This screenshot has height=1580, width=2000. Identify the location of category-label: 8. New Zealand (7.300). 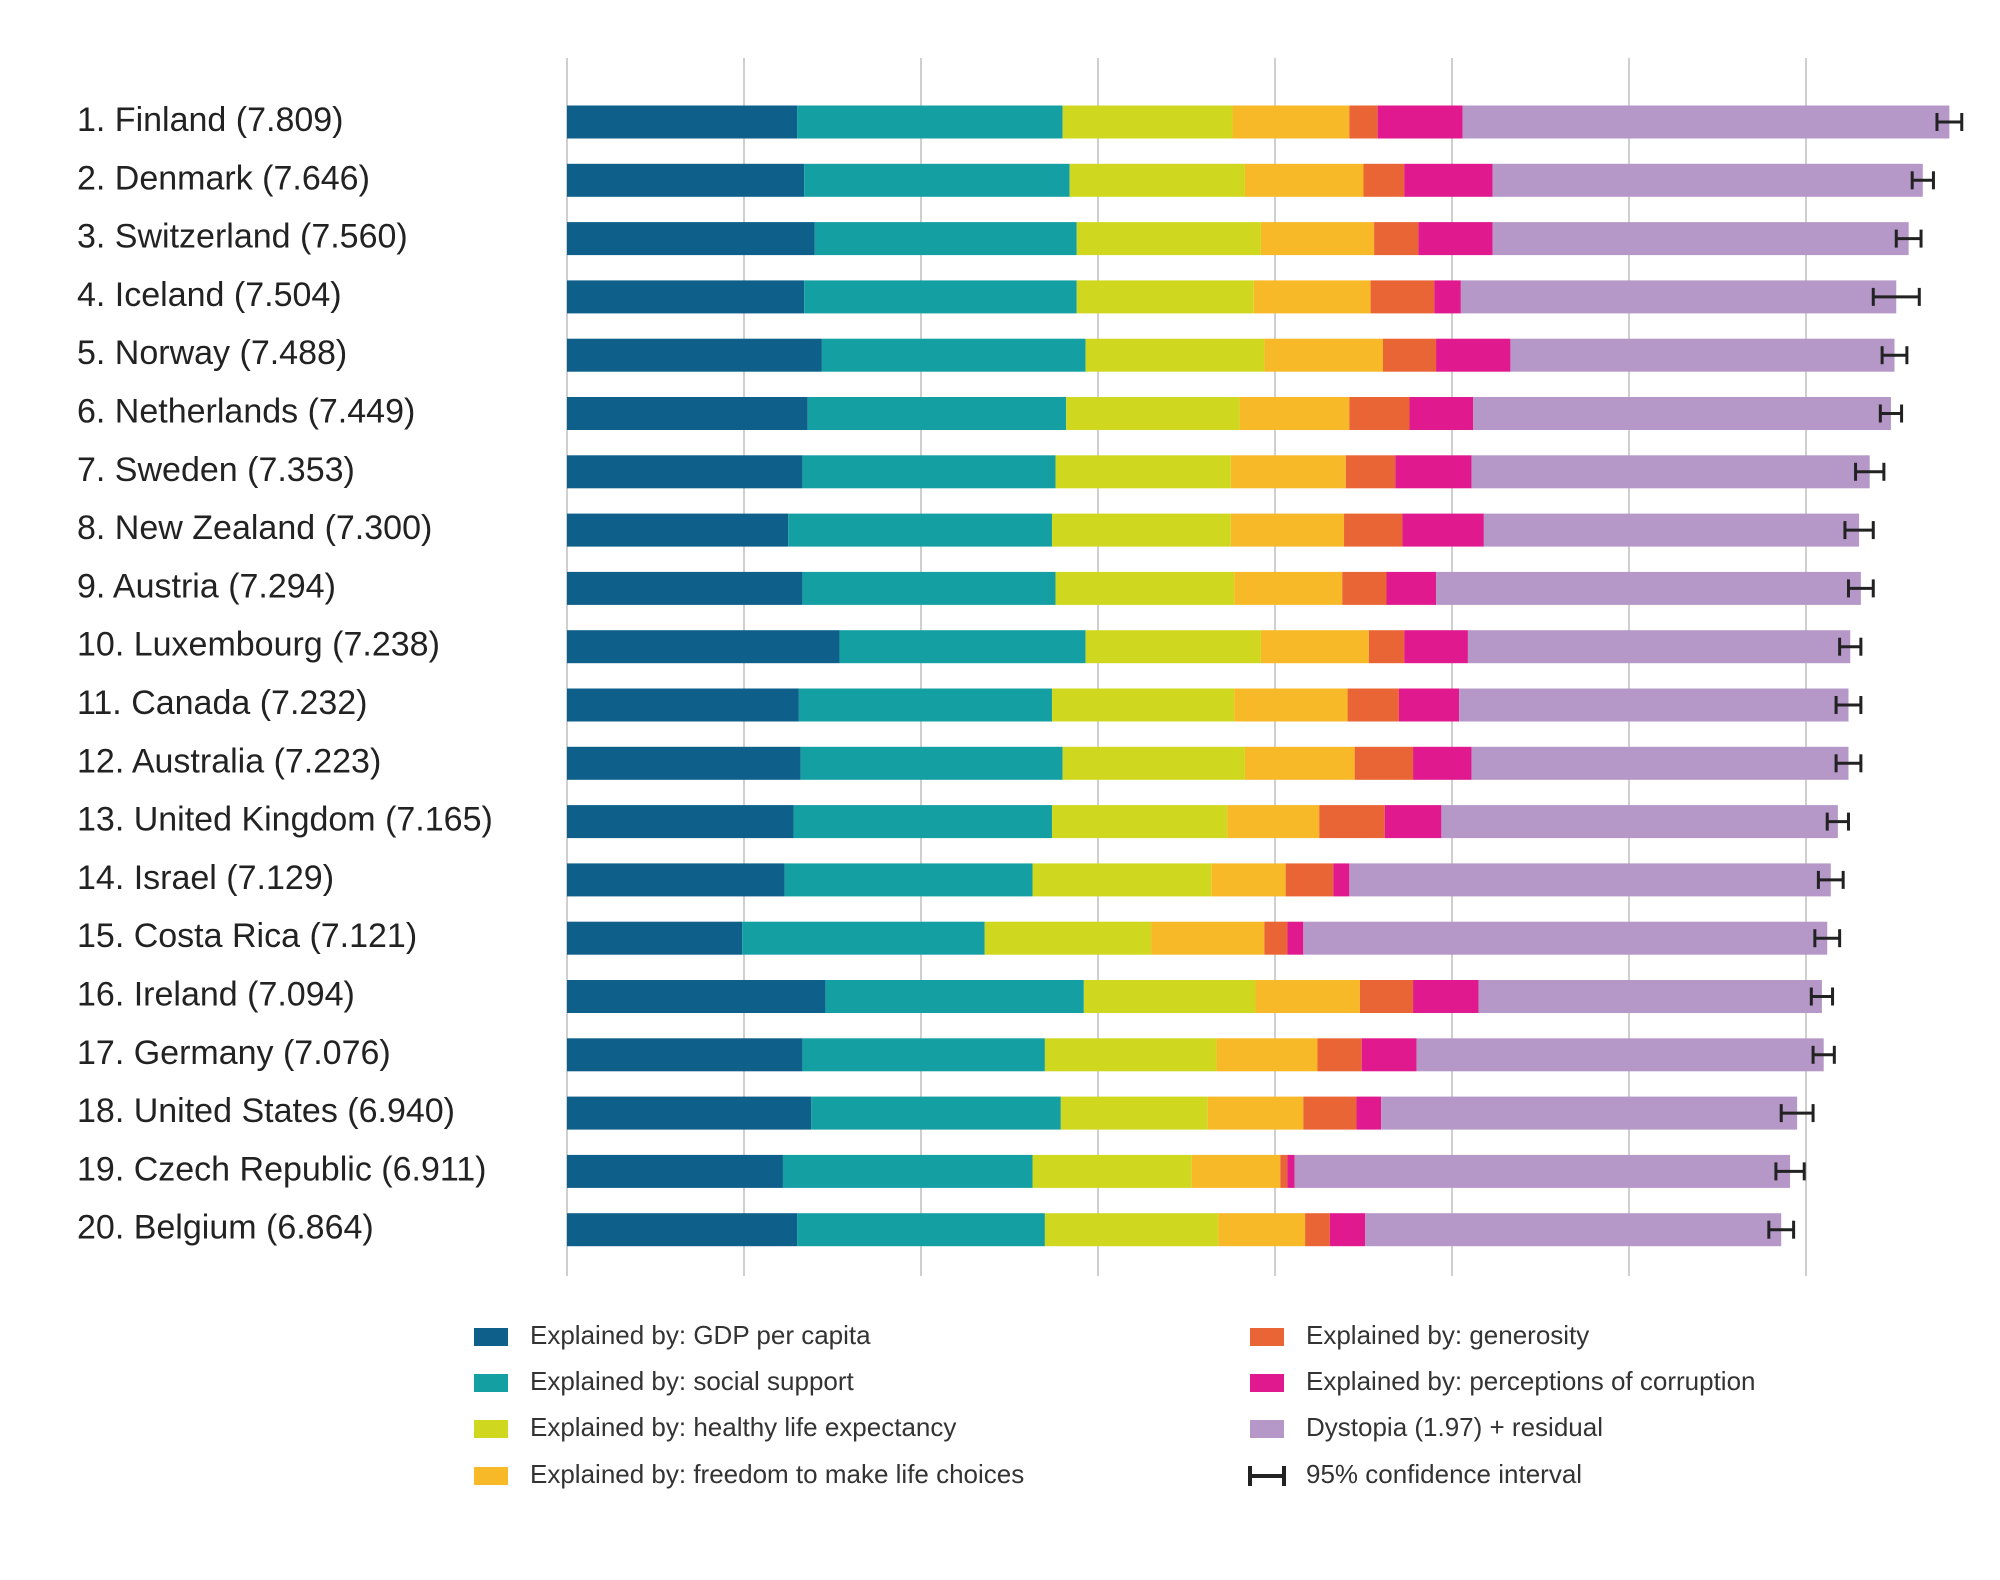
(254, 528).